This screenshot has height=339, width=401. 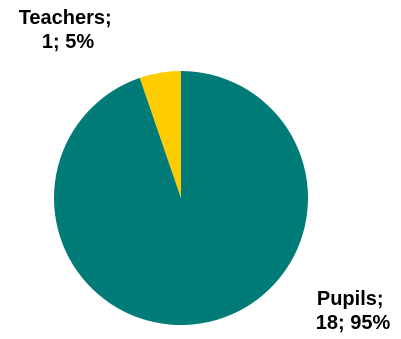 I want to click on data-label-teachers-line2: 1; 5%, so click(x=68, y=42).